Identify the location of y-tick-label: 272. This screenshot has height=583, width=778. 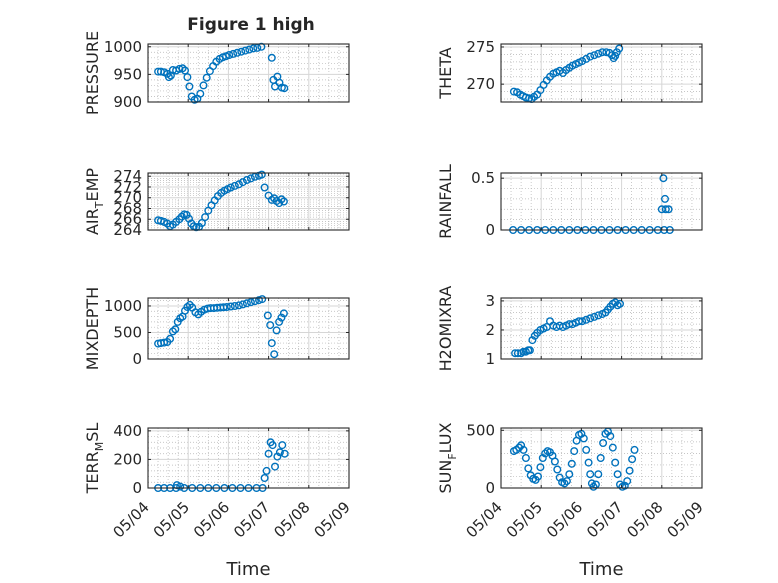
(127, 187).